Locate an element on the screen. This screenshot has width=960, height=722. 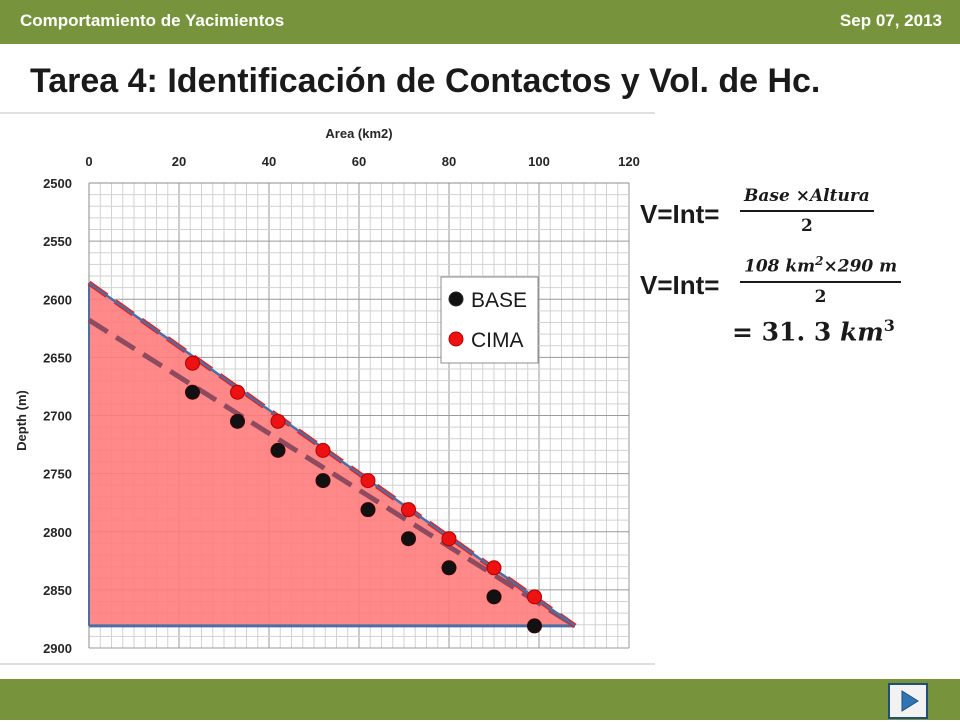
x-tick-label: 80 is located at coordinates (449, 161).